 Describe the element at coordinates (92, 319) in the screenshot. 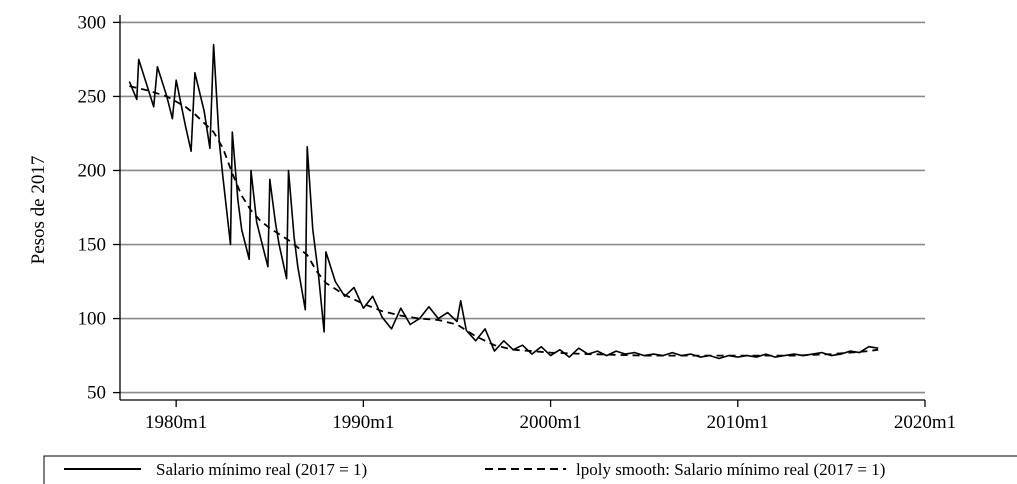

I see `y-tick-label-100: 100` at that location.